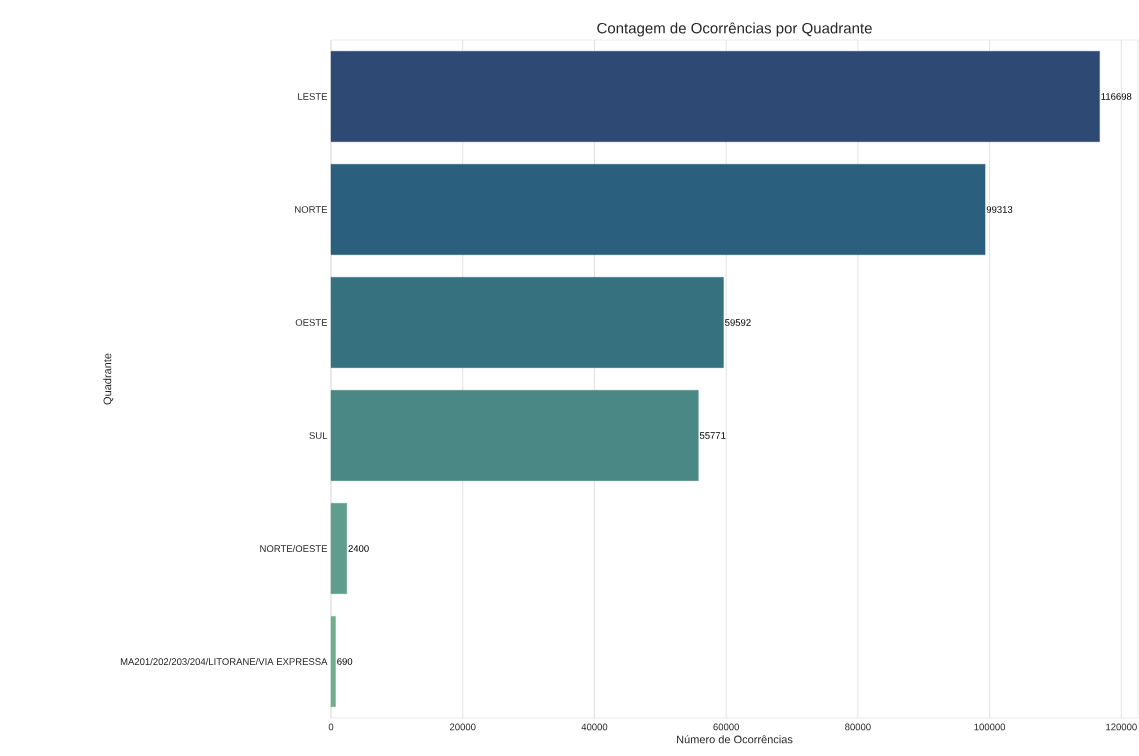 The width and height of the screenshot is (1139, 756). I want to click on y-tick-label: LESTE, so click(313, 96).